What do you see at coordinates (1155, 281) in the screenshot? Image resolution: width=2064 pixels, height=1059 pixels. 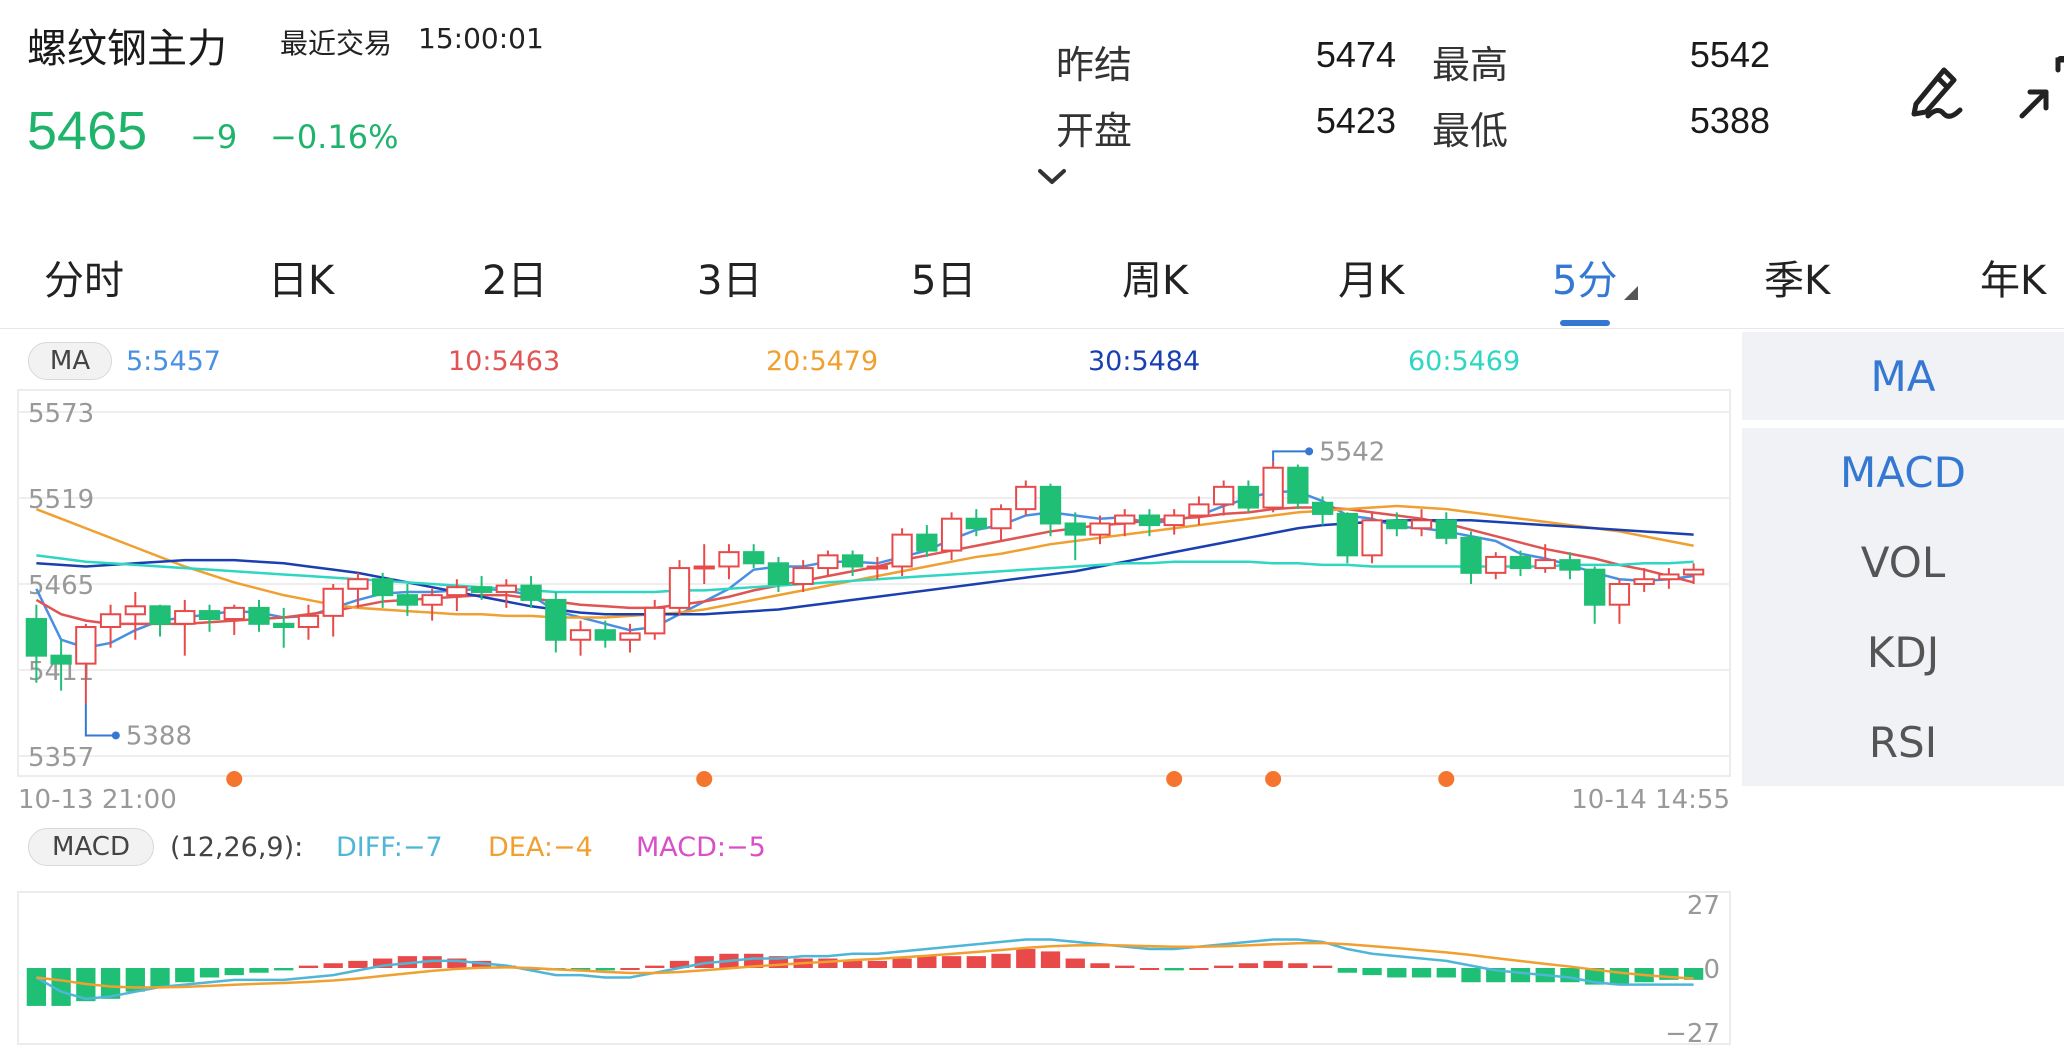 I see `tab-week-k: 周K` at bounding box center [1155, 281].